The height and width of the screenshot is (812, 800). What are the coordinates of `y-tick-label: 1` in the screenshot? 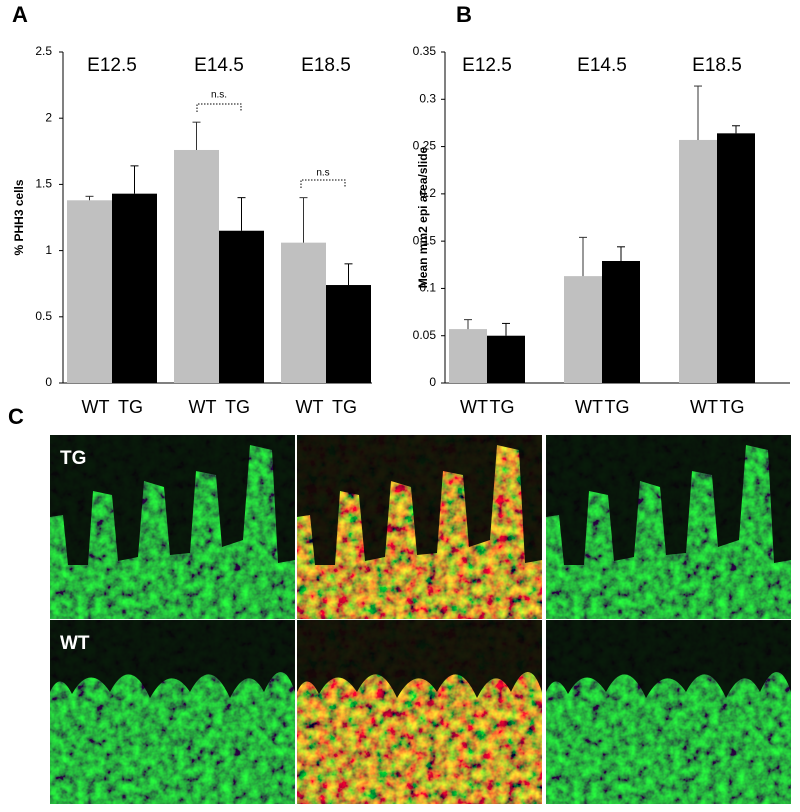 It's located at (48, 250).